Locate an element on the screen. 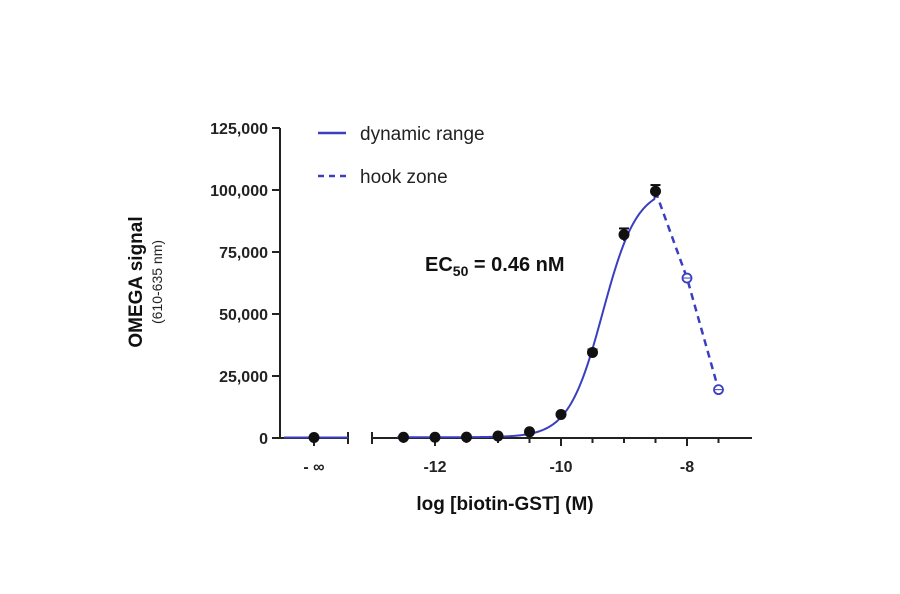 Image resolution: width=900 pixels, height=594 pixels. x-axis-title: log [biotin-GST] (M) is located at coordinates (504, 504).